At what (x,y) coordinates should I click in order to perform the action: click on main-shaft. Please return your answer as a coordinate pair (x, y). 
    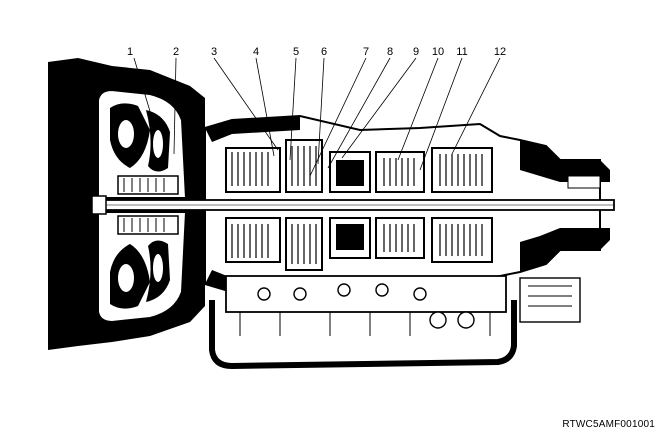
    Looking at the image, I should click on (353, 205).